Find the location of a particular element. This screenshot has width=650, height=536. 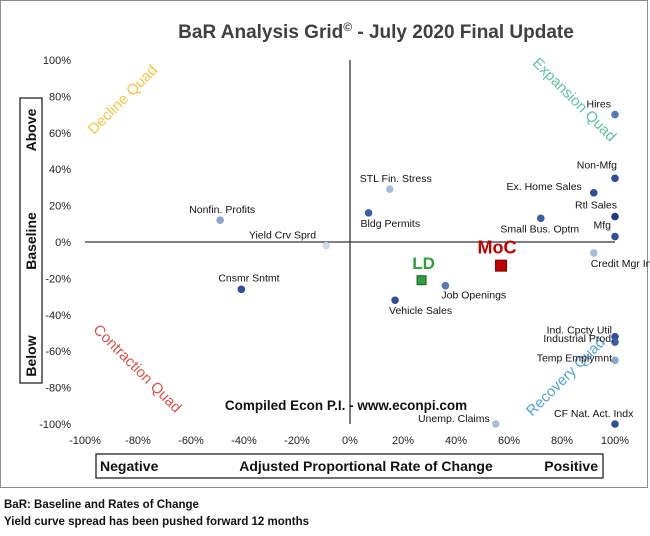

point-label: Credit Mgr Indx is located at coordinates (620, 264).